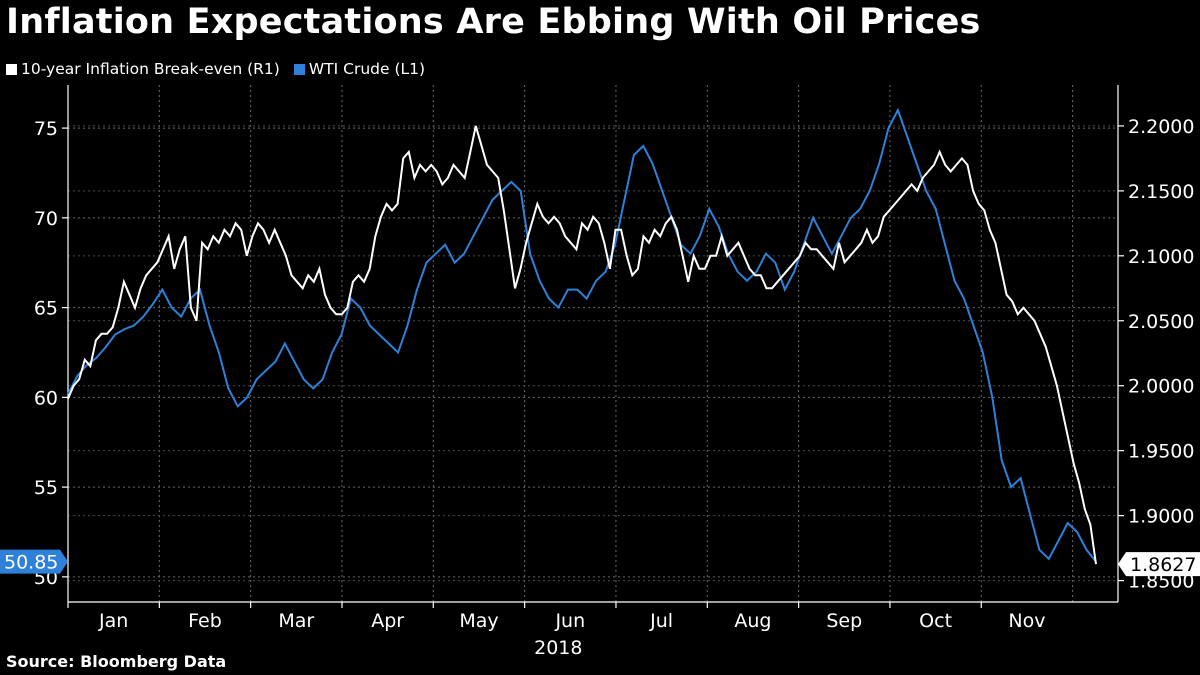  Describe the element at coordinates (935, 621) in the screenshot. I see `x-tick-label: Oct` at that location.